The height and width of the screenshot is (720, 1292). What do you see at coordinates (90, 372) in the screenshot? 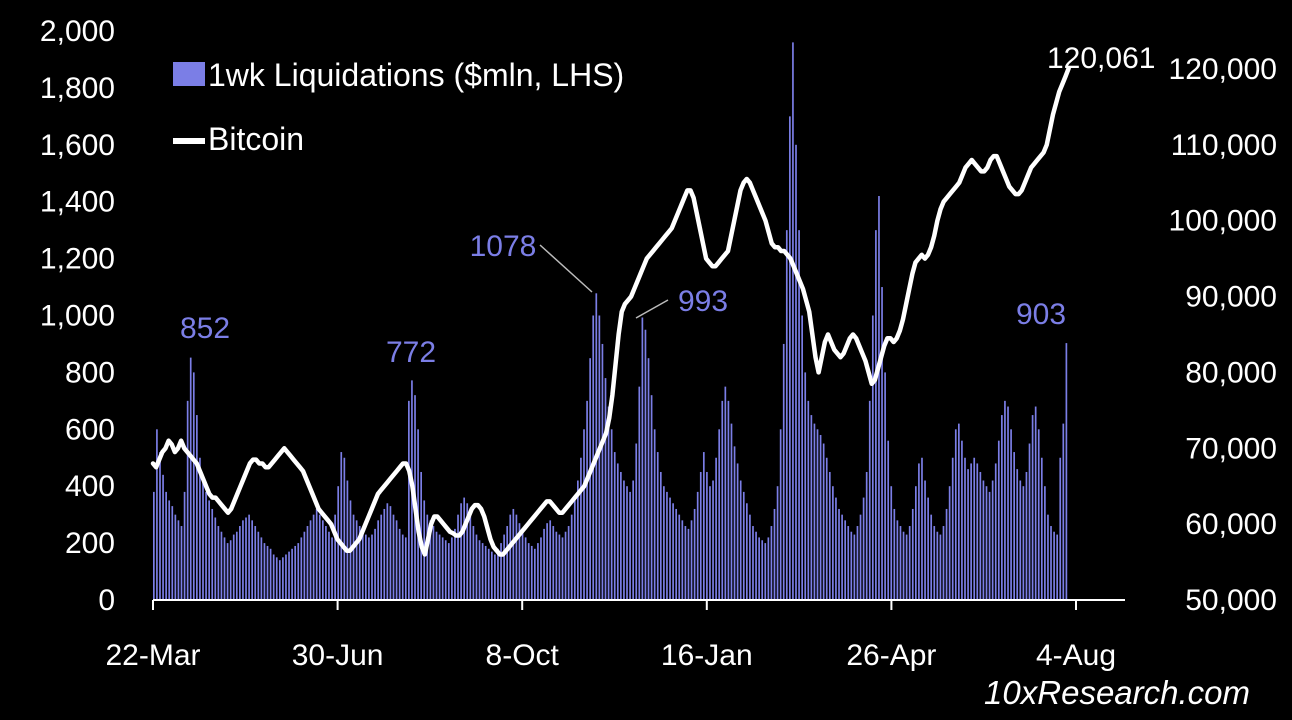
I see `y-left-tick-label: 800` at bounding box center [90, 372].